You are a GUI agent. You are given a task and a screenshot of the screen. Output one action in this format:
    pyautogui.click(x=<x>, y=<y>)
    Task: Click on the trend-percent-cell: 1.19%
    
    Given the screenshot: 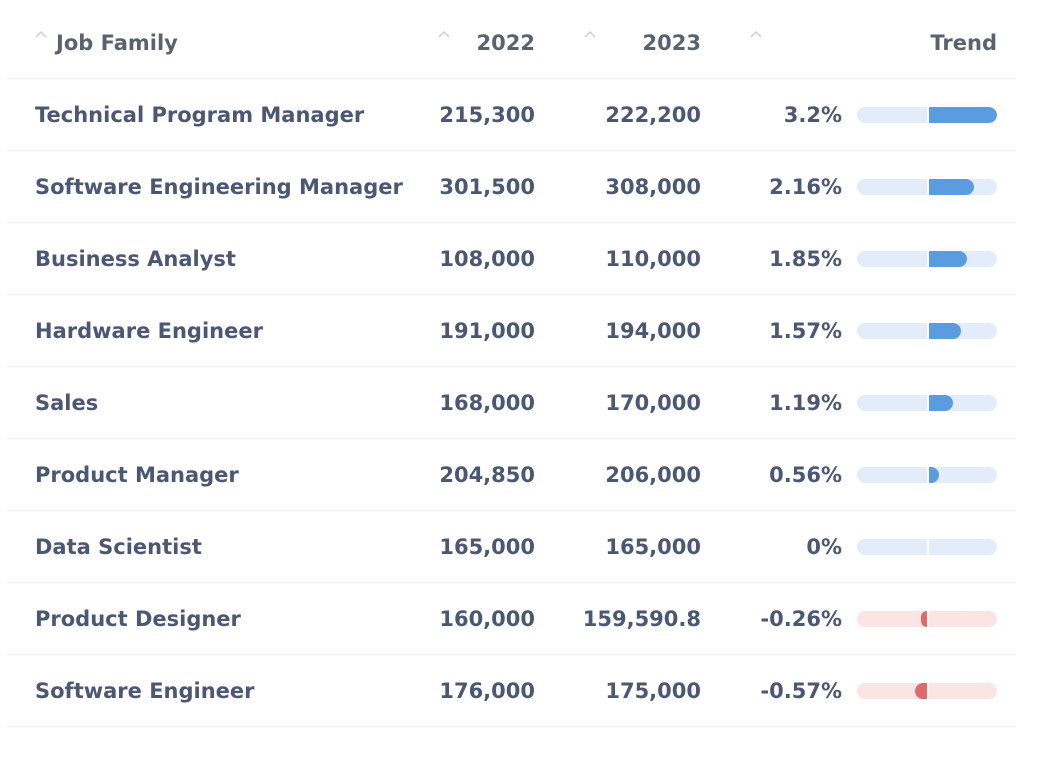 What is the action you would take?
    pyautogui.click(x=805, y=402)
    